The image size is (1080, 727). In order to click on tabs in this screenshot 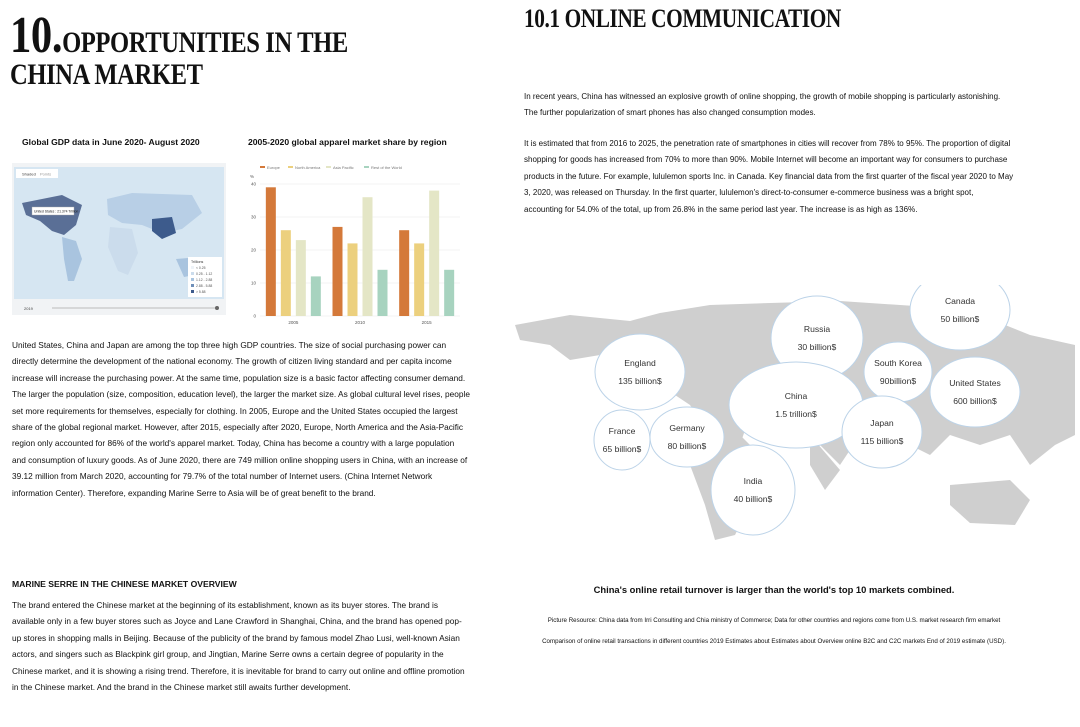, I will do `click(37, 173)`.